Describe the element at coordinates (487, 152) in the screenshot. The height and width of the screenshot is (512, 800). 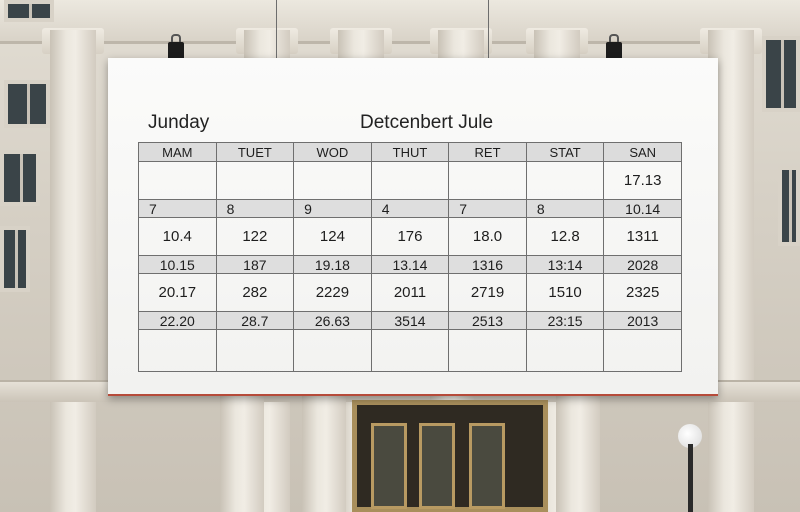
I see `weekday-header: RET` at that location.